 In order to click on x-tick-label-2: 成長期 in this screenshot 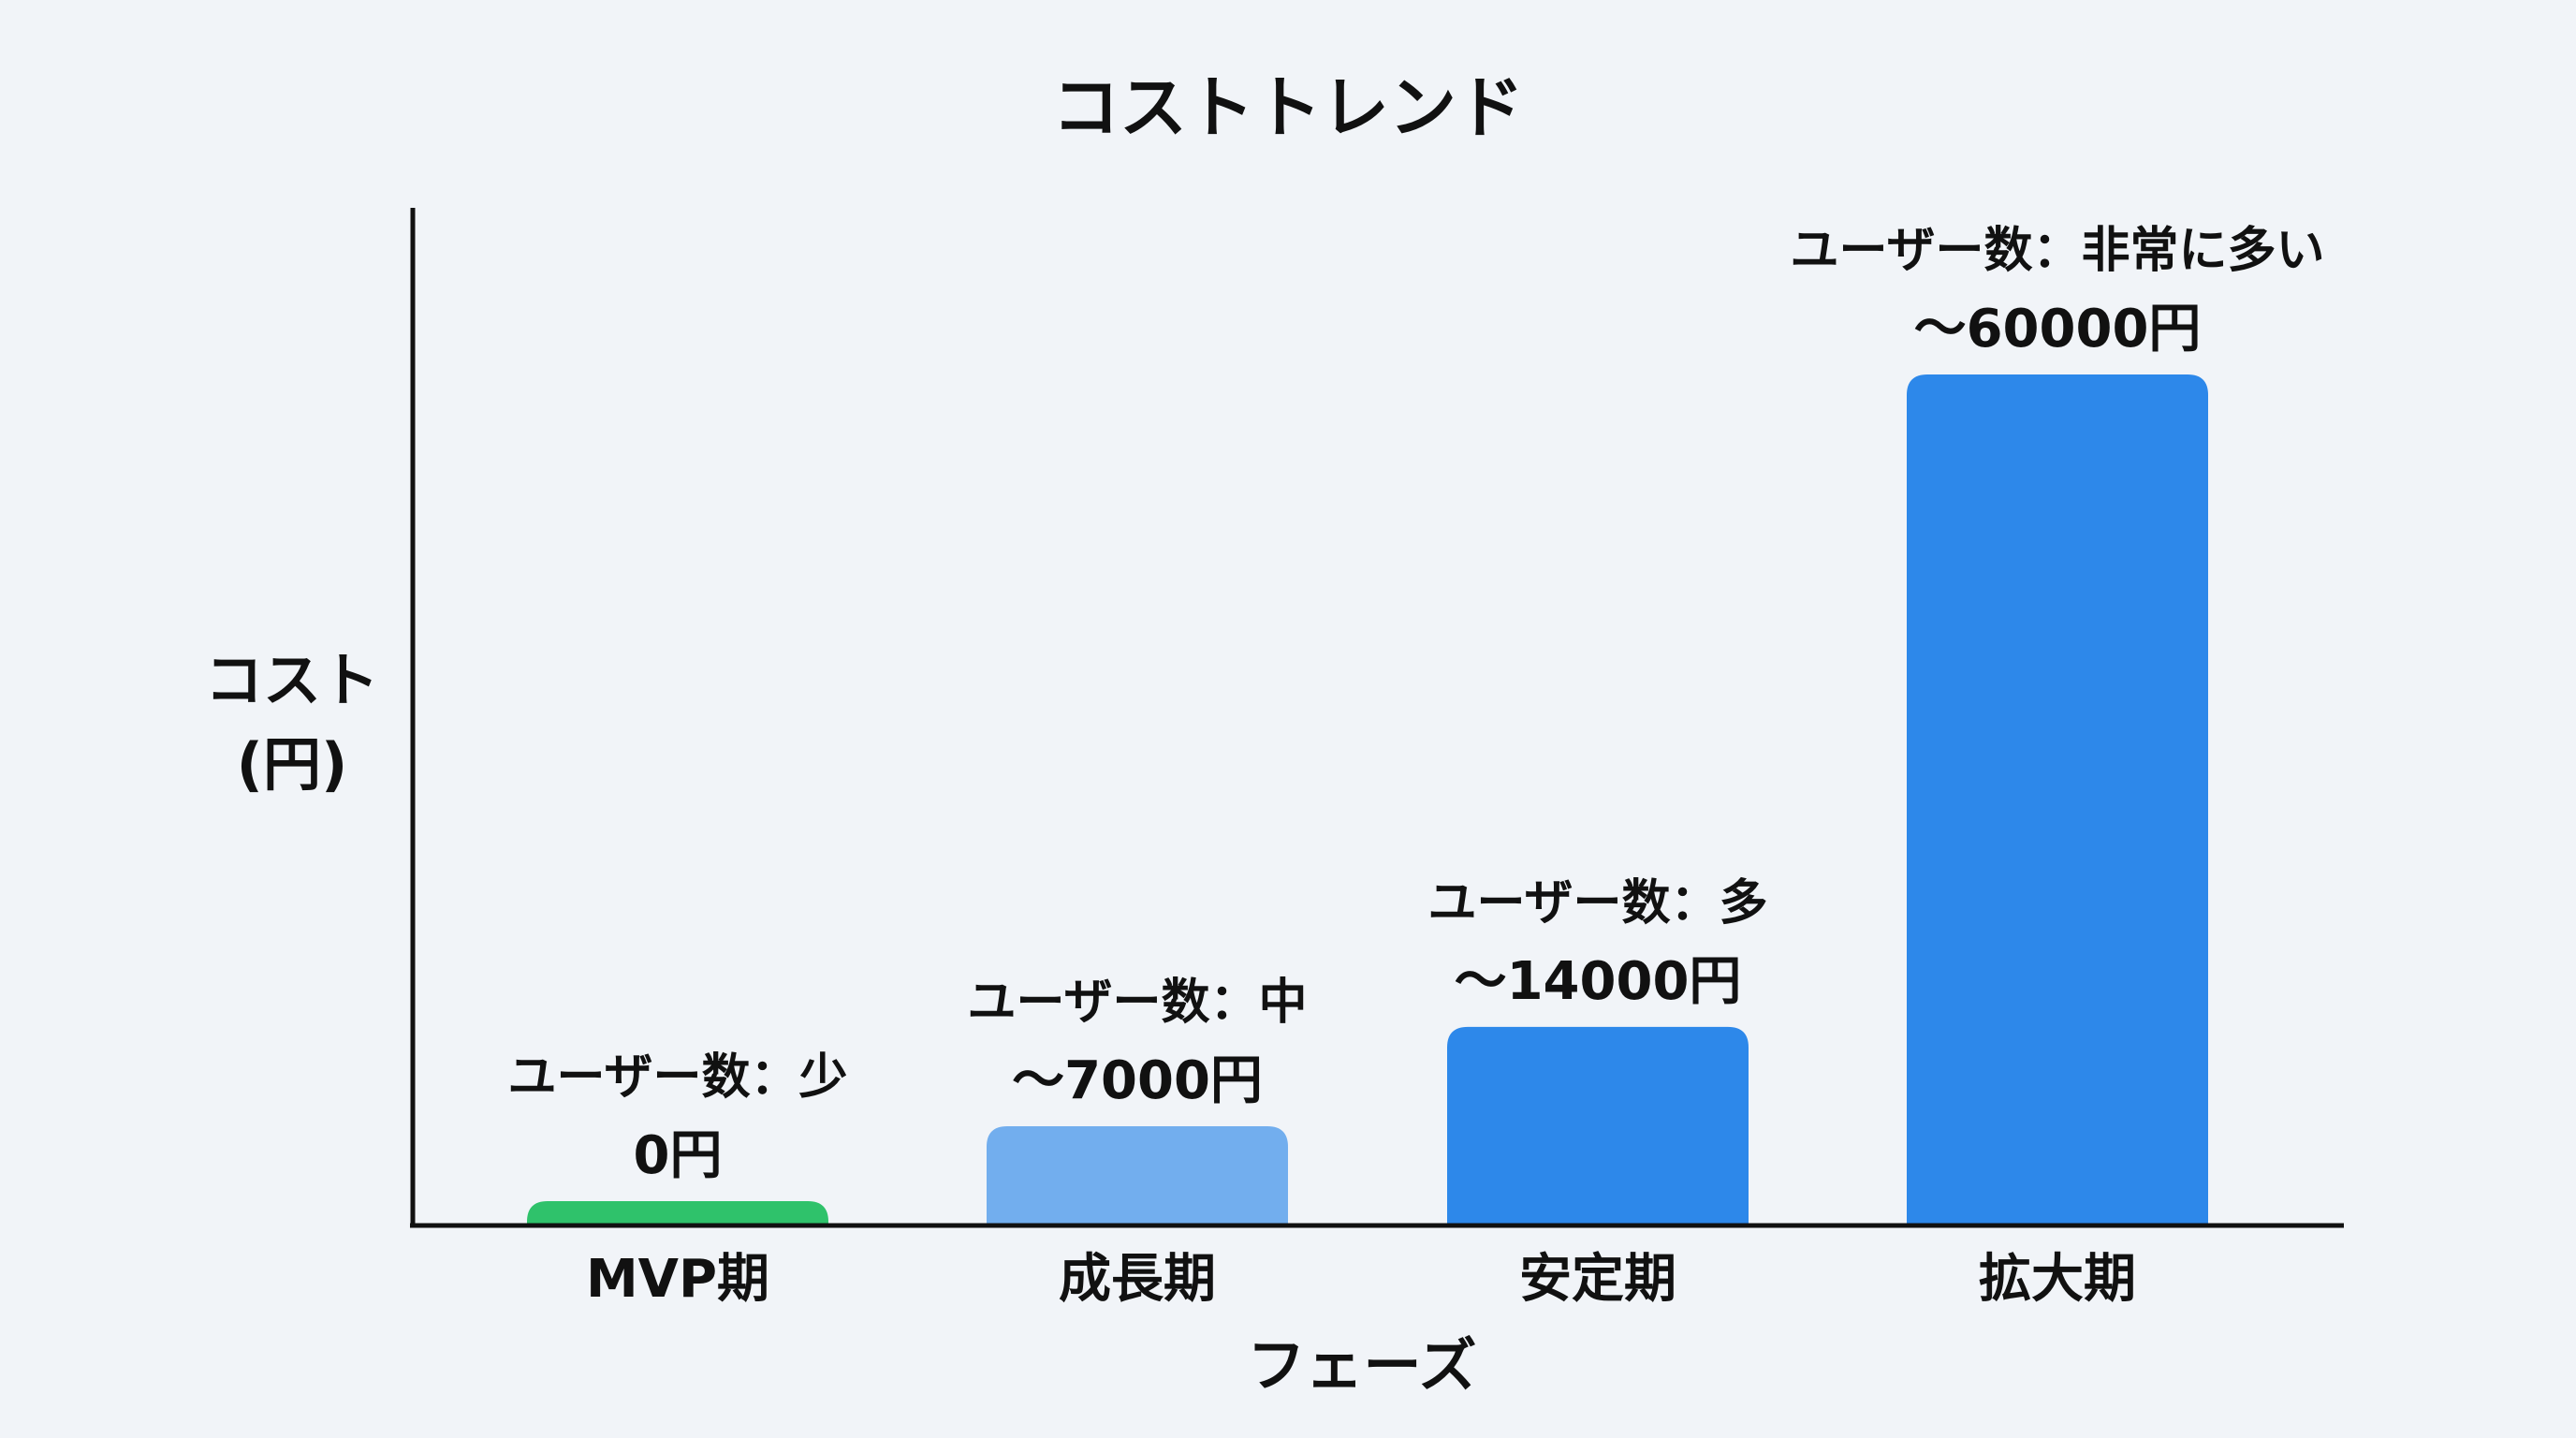, I will do `click(1137, 1279)`.